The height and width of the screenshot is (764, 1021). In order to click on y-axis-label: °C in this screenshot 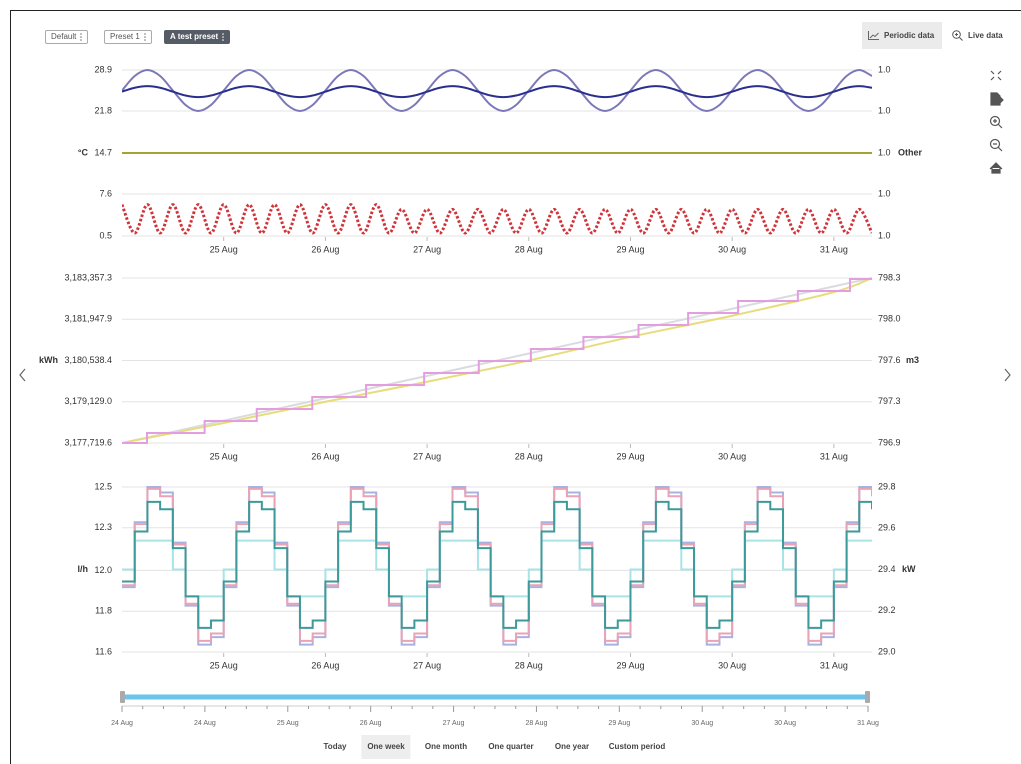, I will do `click(83, 152)`.